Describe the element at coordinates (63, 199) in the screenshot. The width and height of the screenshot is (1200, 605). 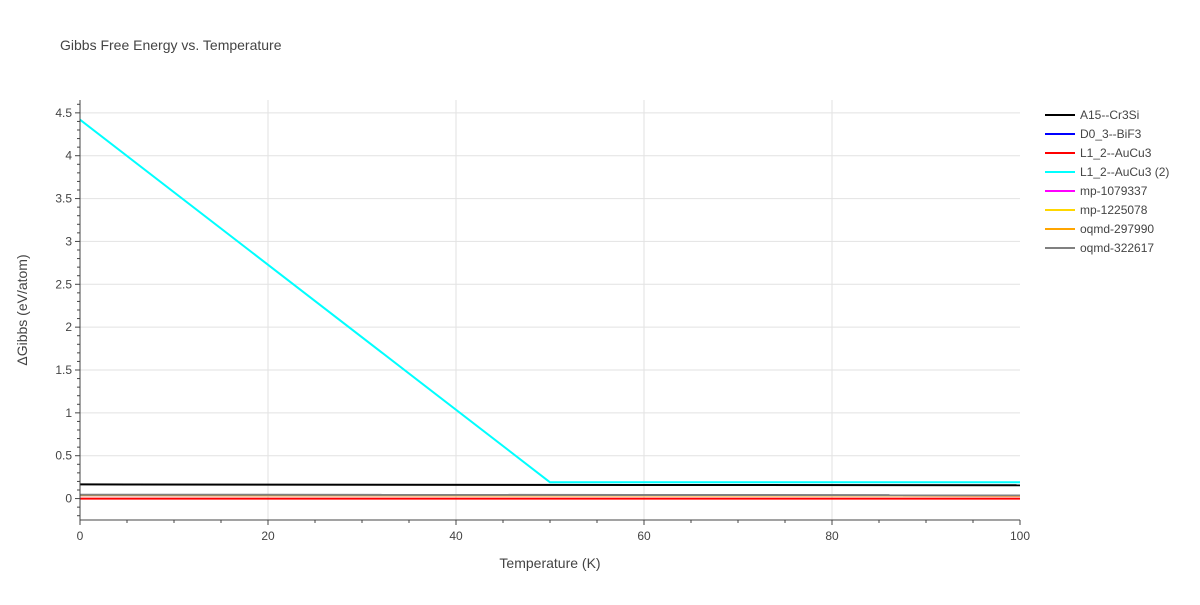
I see `y-tick-label: 3.5` at that location.